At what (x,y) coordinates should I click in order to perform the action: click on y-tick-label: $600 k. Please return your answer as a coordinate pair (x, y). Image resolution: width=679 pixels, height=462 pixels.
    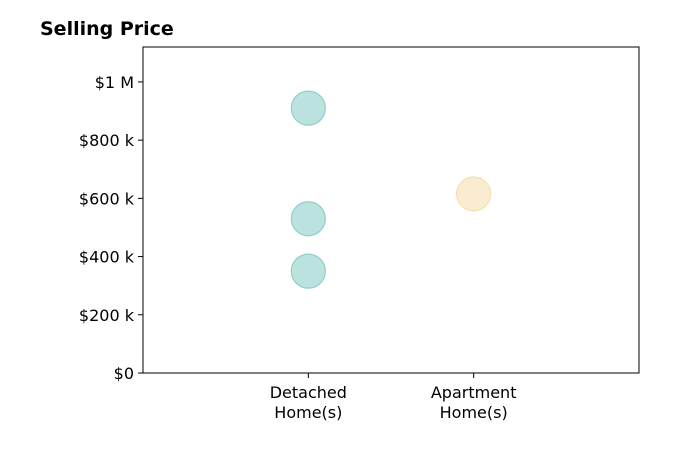
    Looking at the image, I should click on (107, 198).